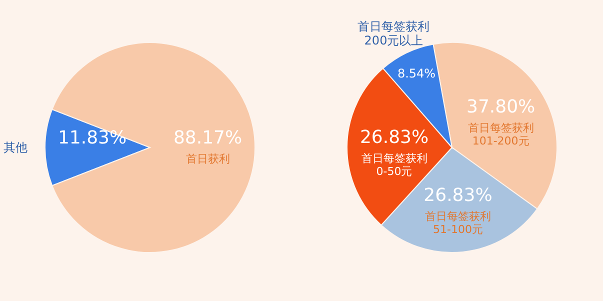 Image resolution: width=603 pixels, height=301 pixels. Describe the element at coordinates (393, 165) in the screenshot. I see `slice-label: 首日每签获利 0-50元` at that location.